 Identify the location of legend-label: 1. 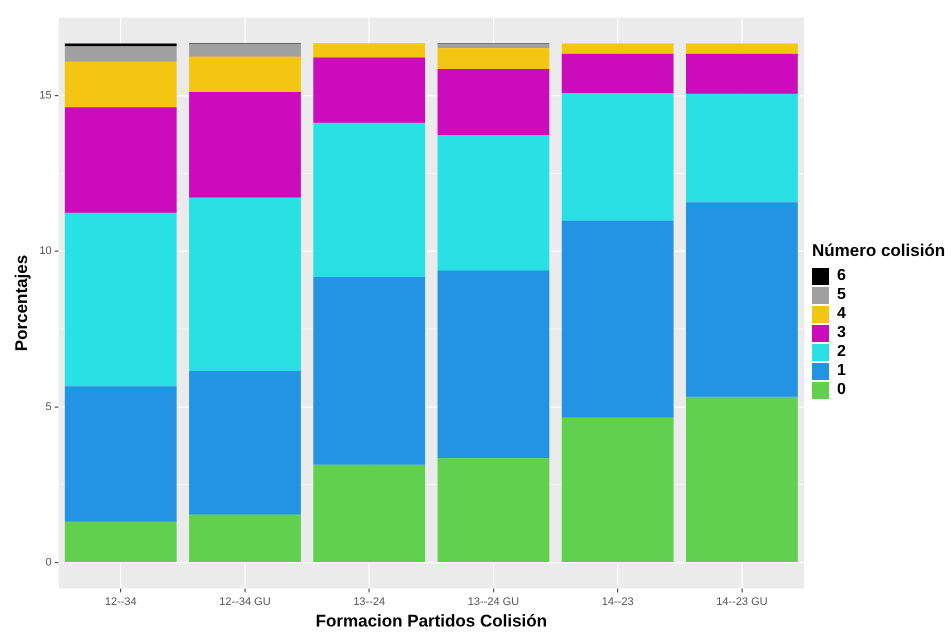
(841, 371).